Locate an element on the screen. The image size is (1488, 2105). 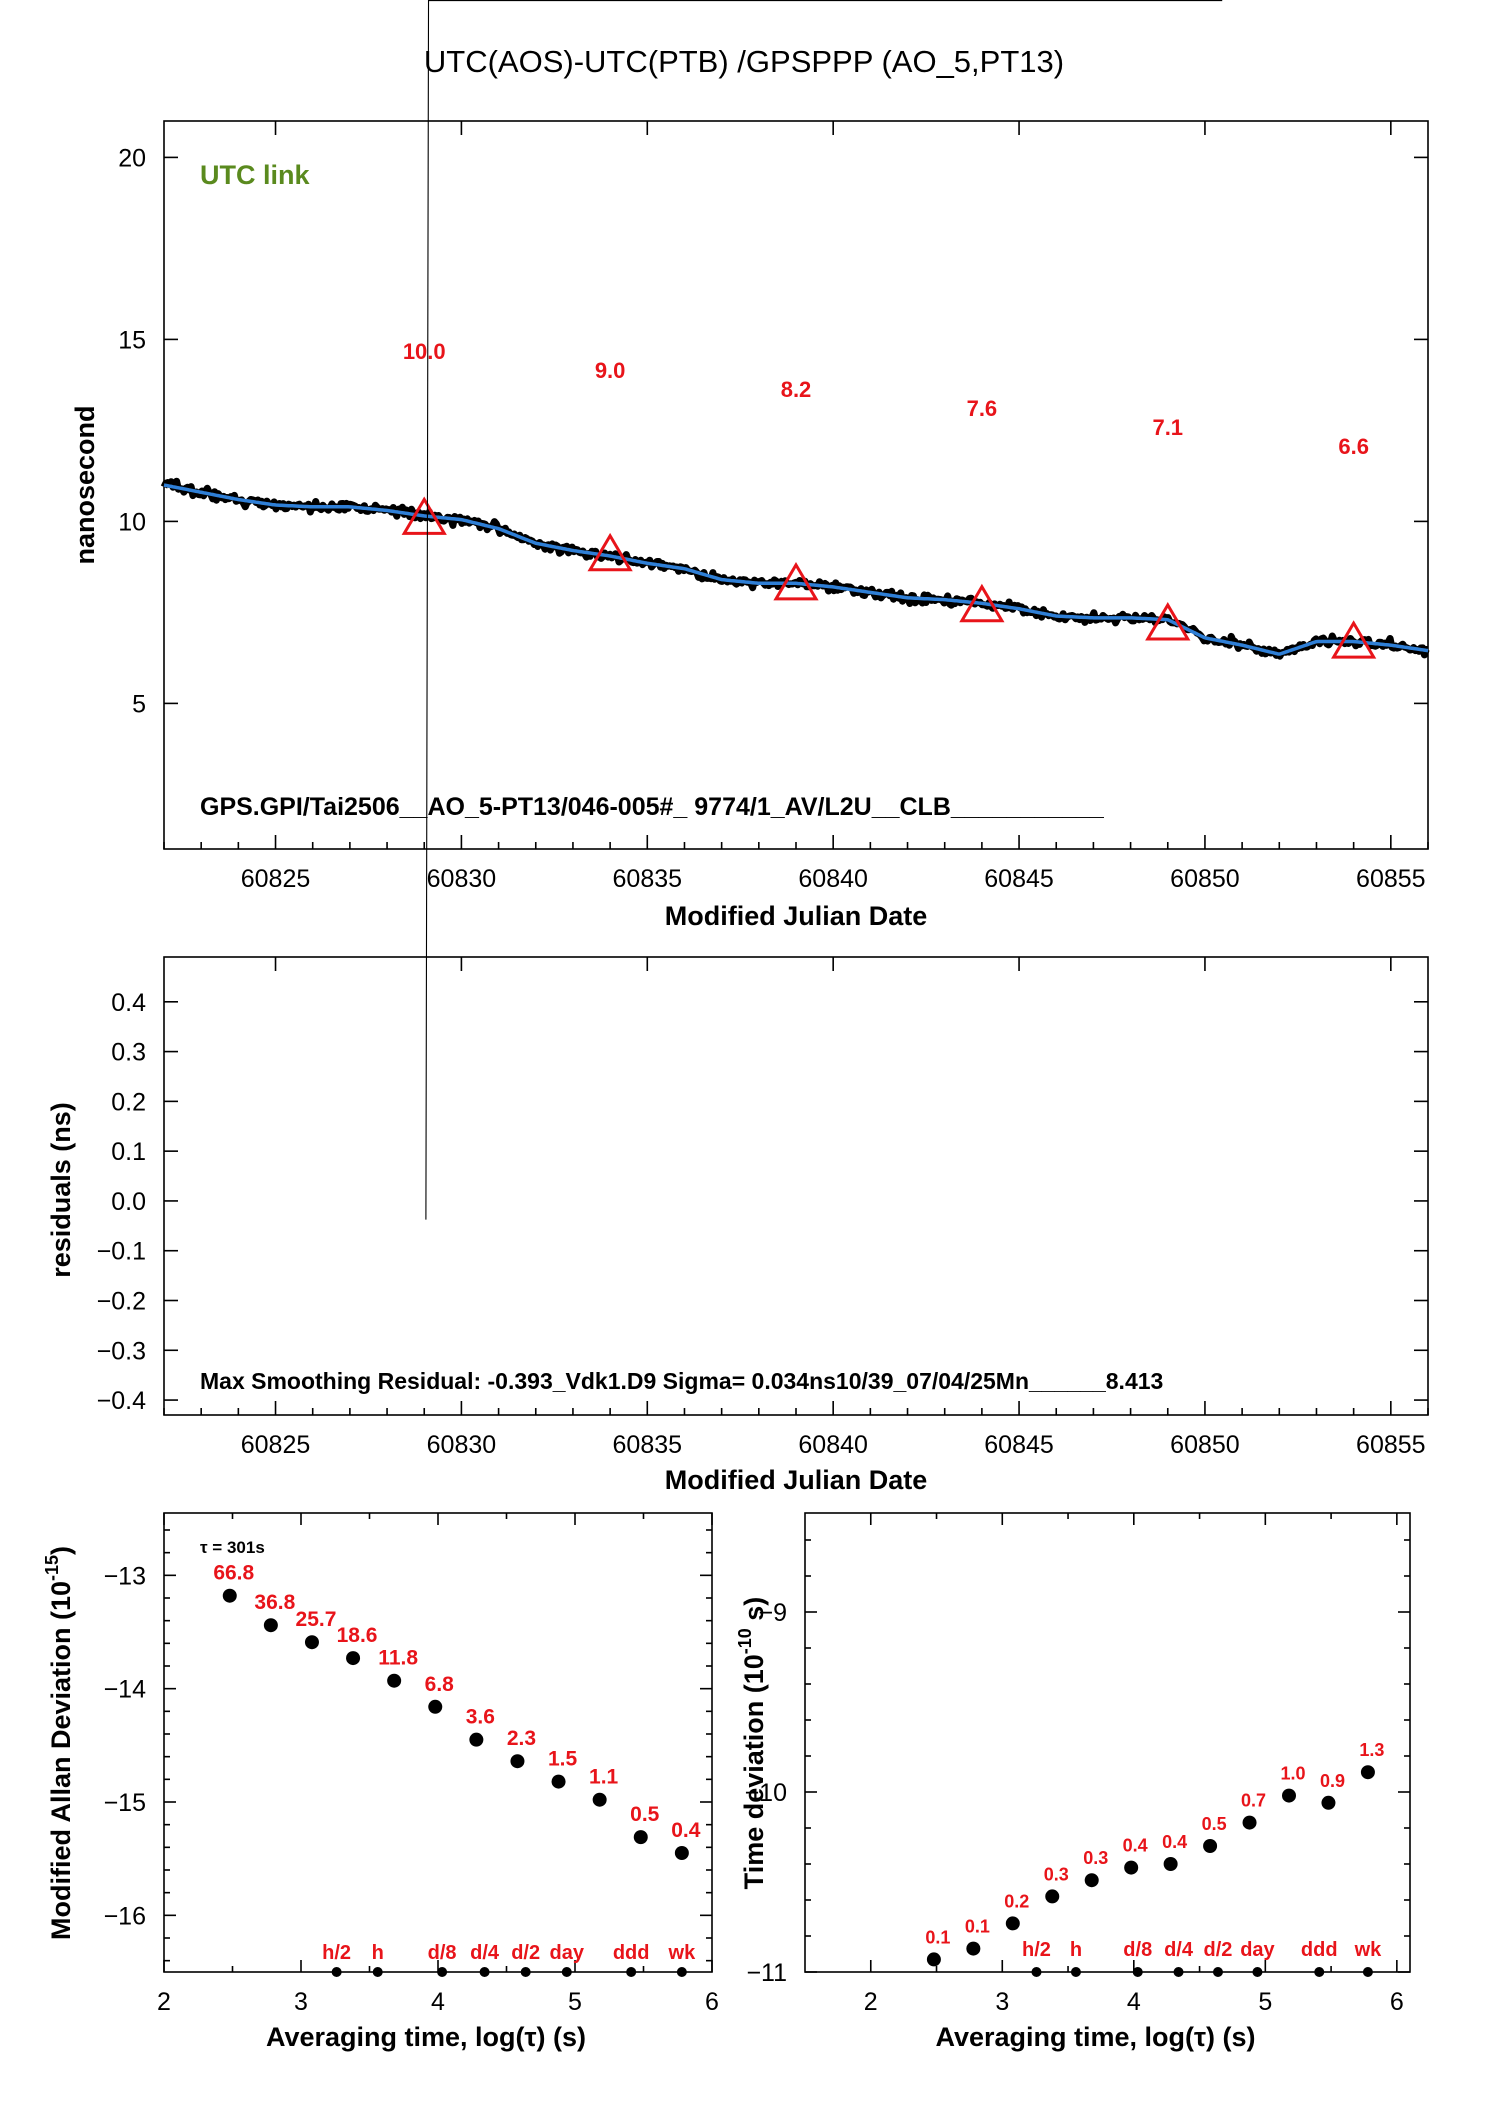
y-tick-label: 10 is located at coordinates (132, 522).